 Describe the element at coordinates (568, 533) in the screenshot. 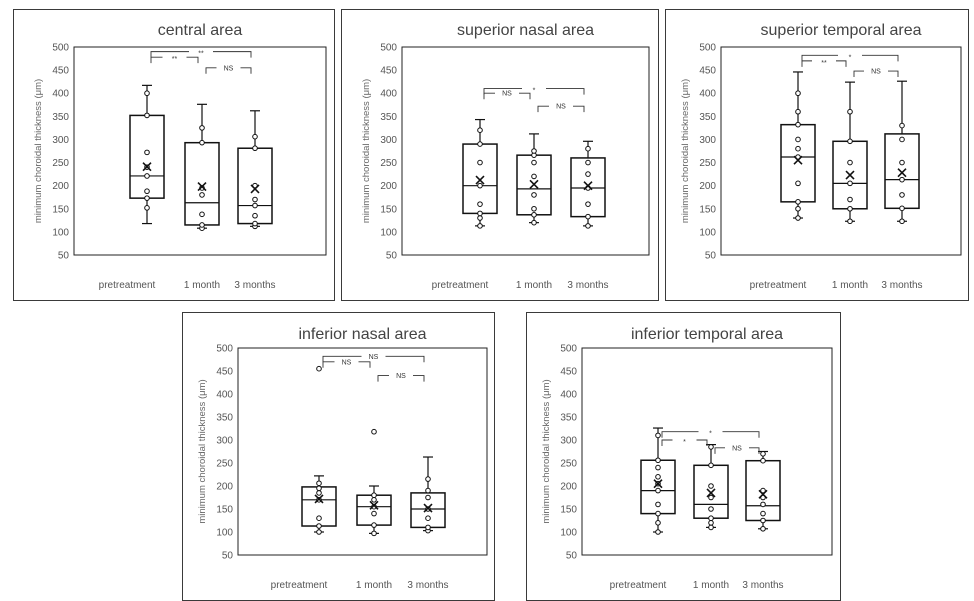

I see `y-tick-label: 100` at that location.